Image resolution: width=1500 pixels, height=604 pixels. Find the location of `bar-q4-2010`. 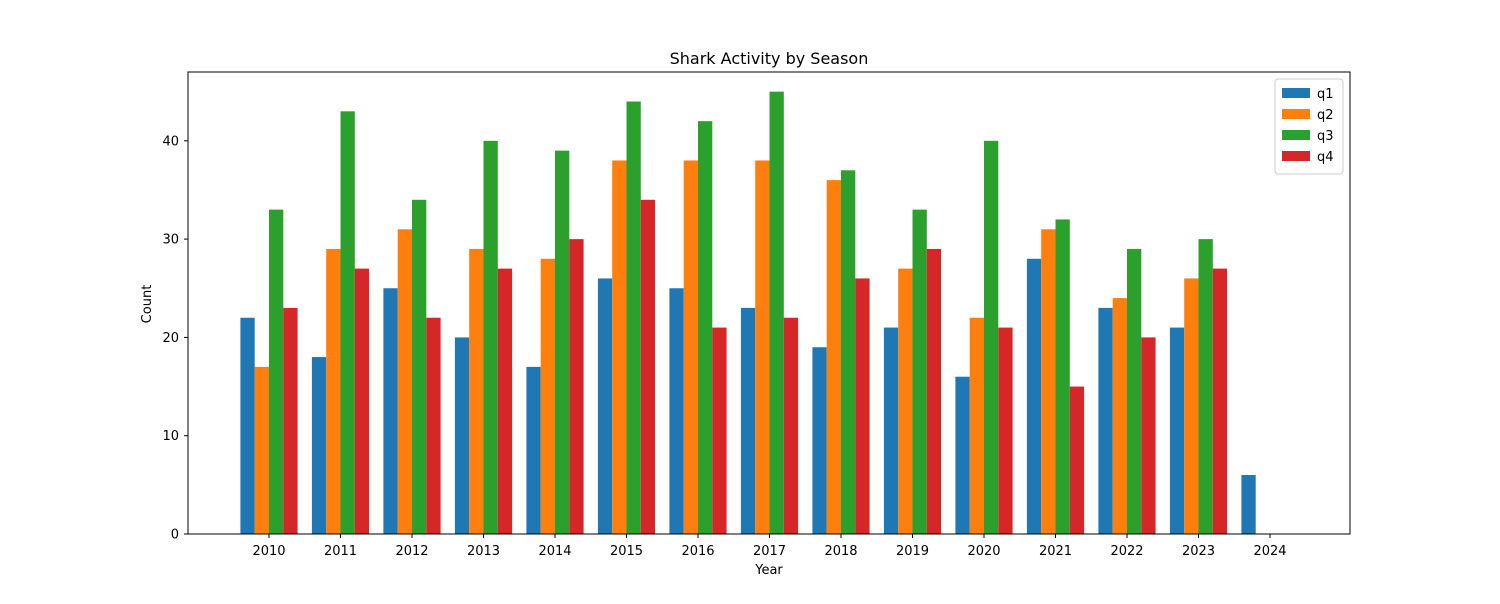

bar-q4-2010 is located at coordinates (290, 420).